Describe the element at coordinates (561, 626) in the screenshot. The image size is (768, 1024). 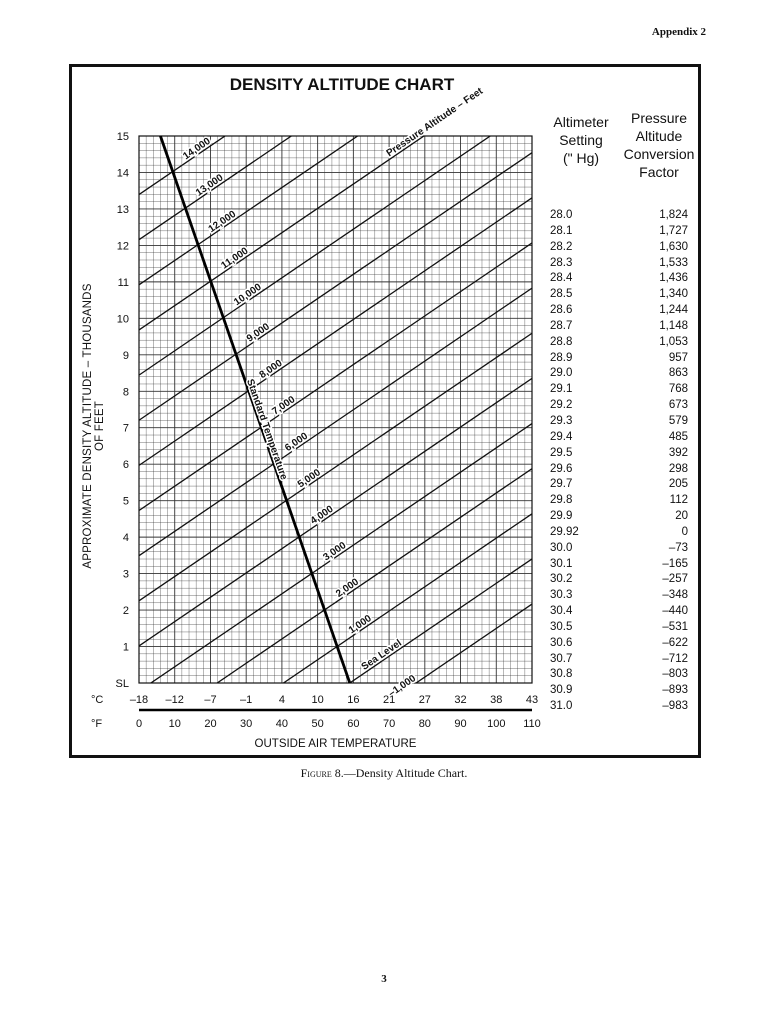
I see `altimeter-setting-cell: 30.5` at that location.